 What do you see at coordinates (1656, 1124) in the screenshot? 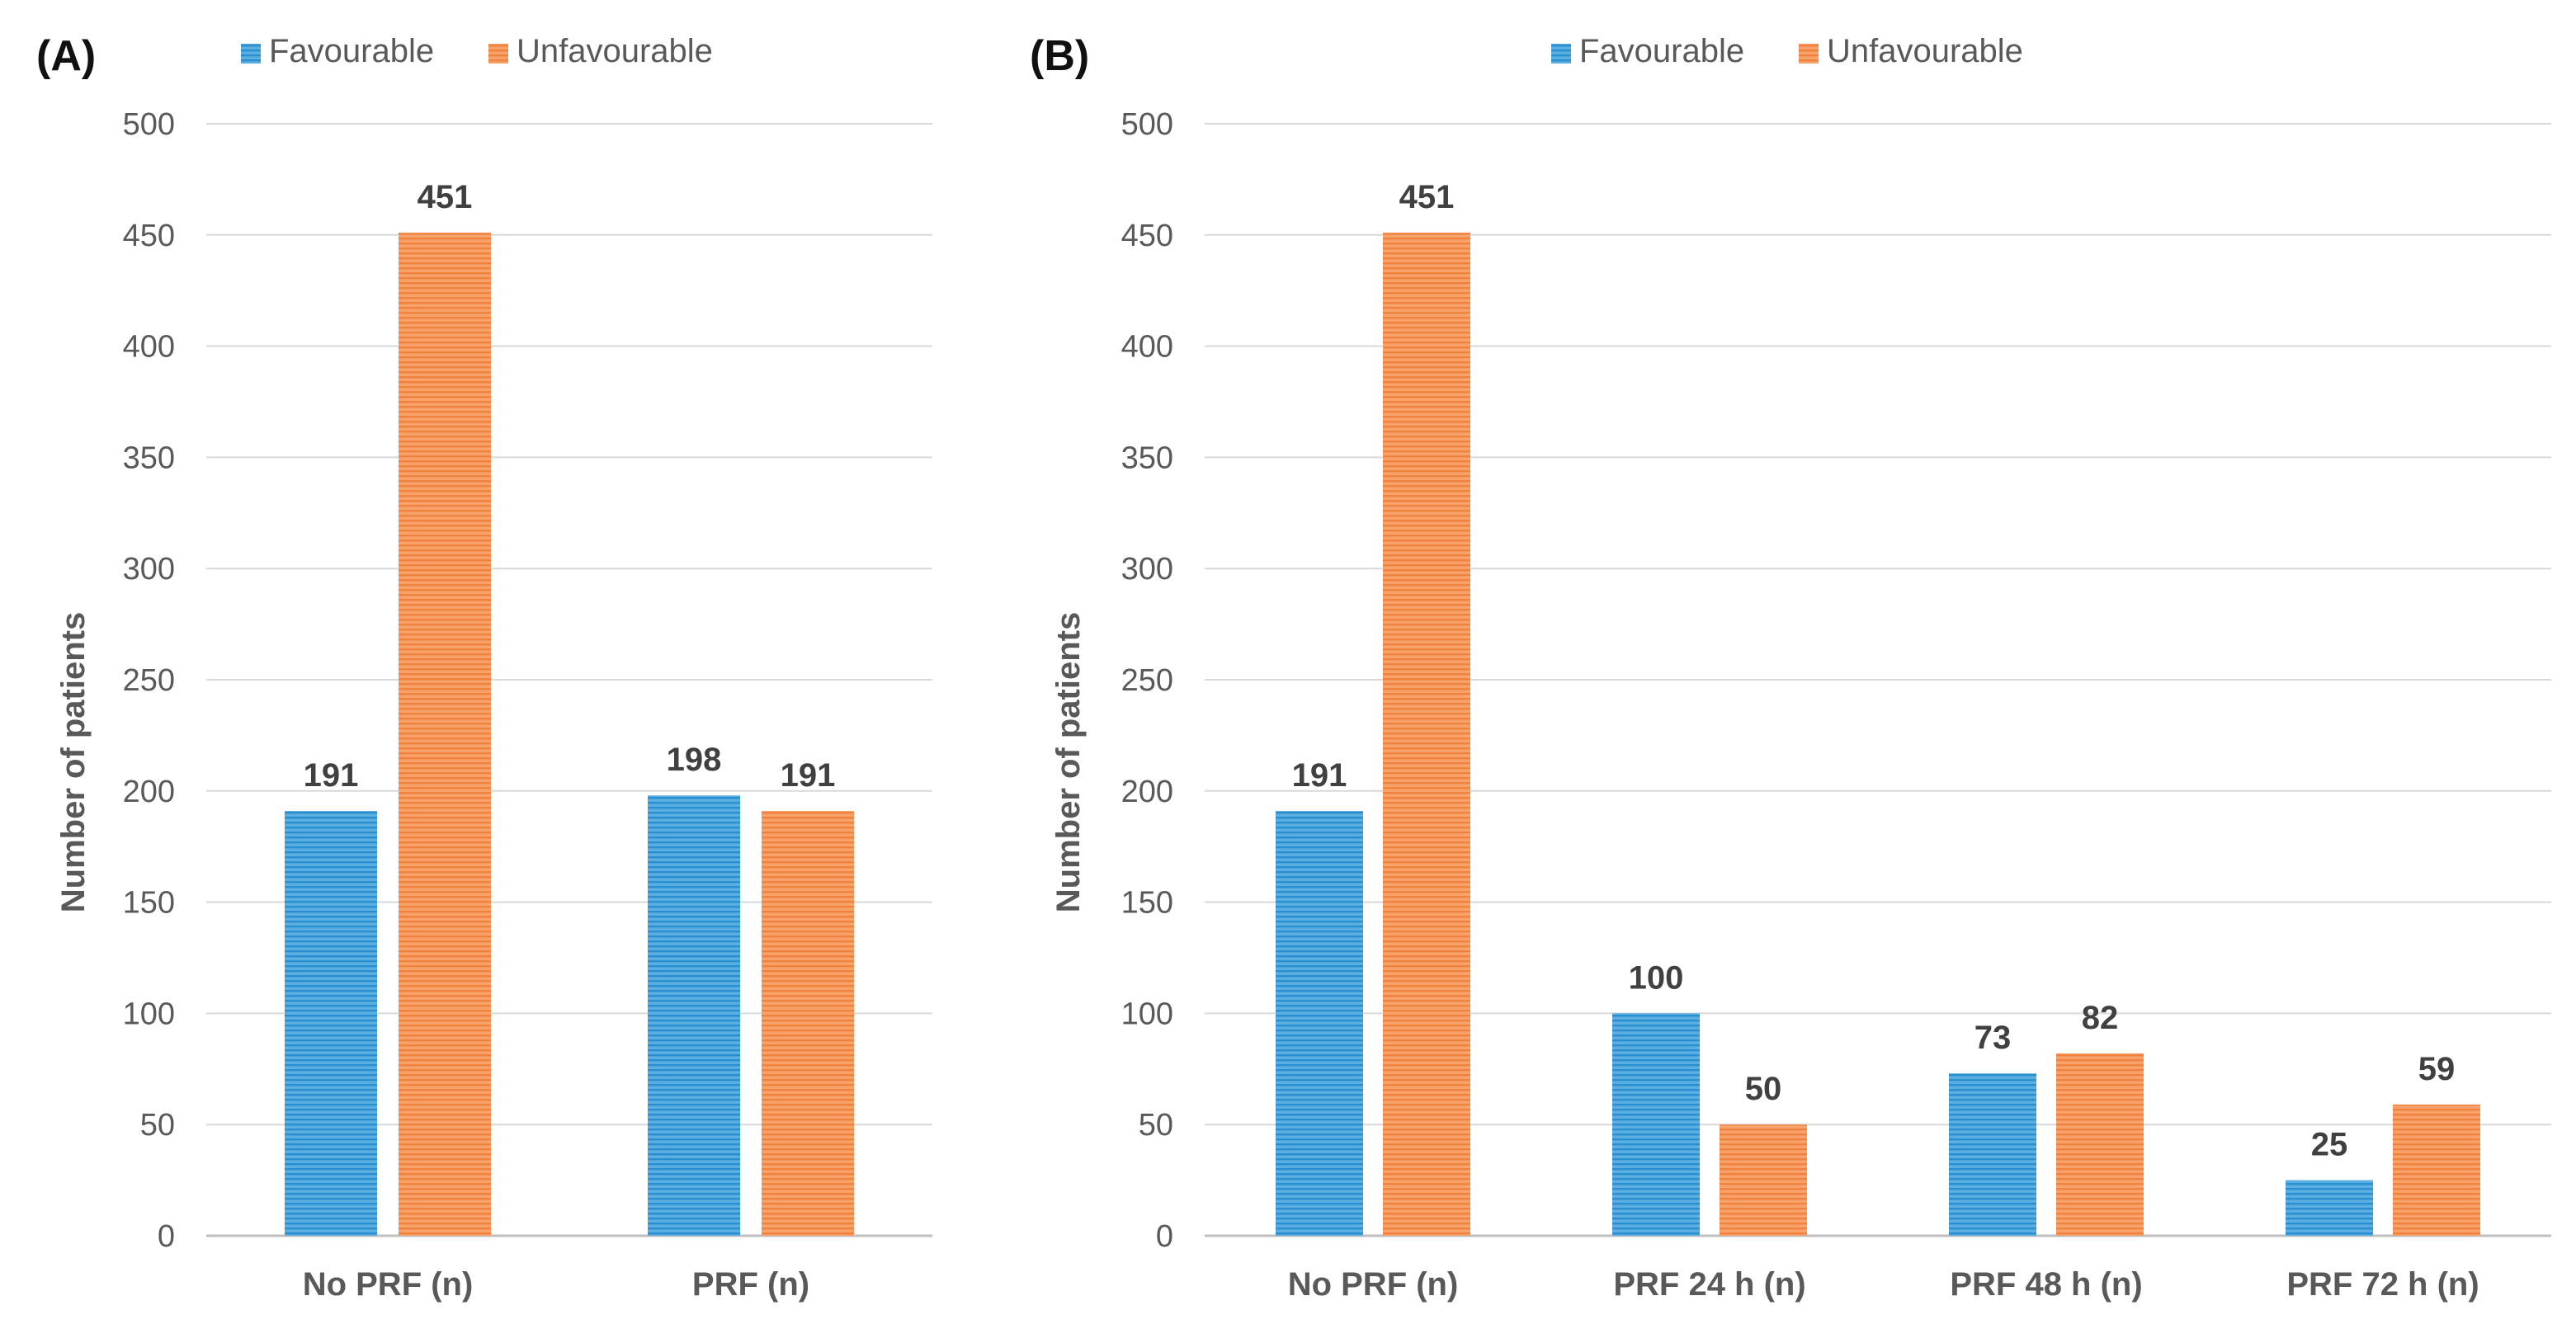
I see `bar-favourable-prf-24-h-n` at bounding box center [1656, 1124].